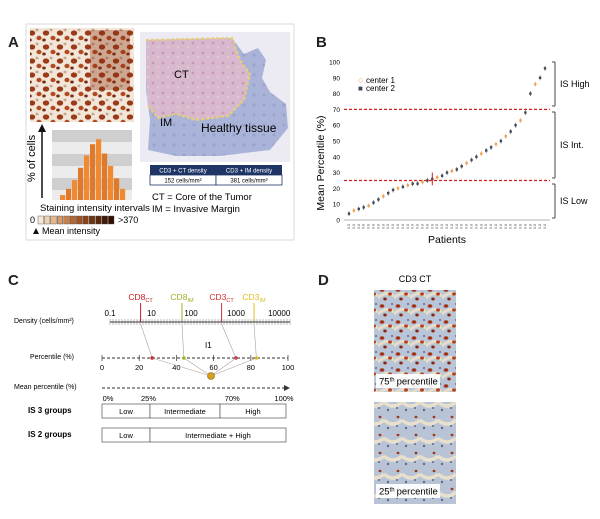 This screenshot has height=519, width=600. What do you see at coordinates (415, 389) in the screenshot?
I see `panel-d: CD3 CT 75th percentile 25th percentile` at bounding box center [415, 389].